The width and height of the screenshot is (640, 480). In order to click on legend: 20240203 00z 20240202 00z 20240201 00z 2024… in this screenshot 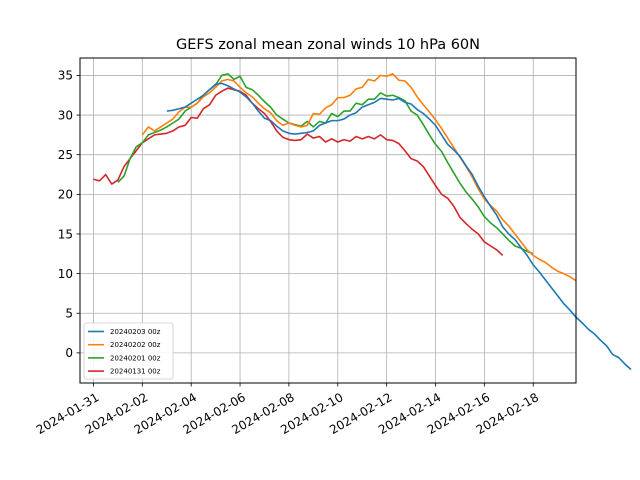, I will do `click(128, 351)`.